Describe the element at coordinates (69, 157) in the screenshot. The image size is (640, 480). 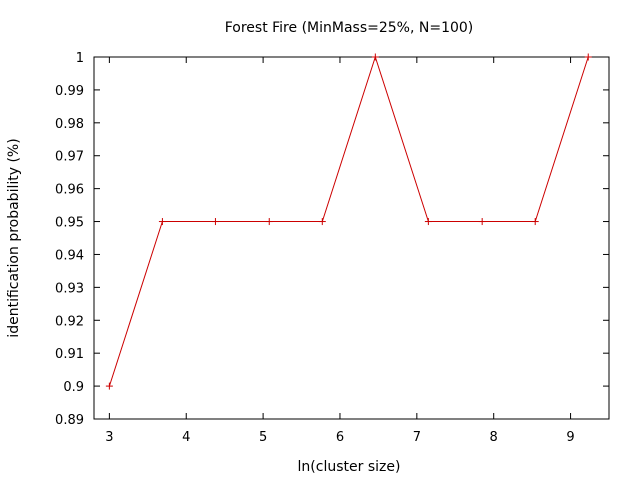
I see `y-tick-label: 0.97` at that location.